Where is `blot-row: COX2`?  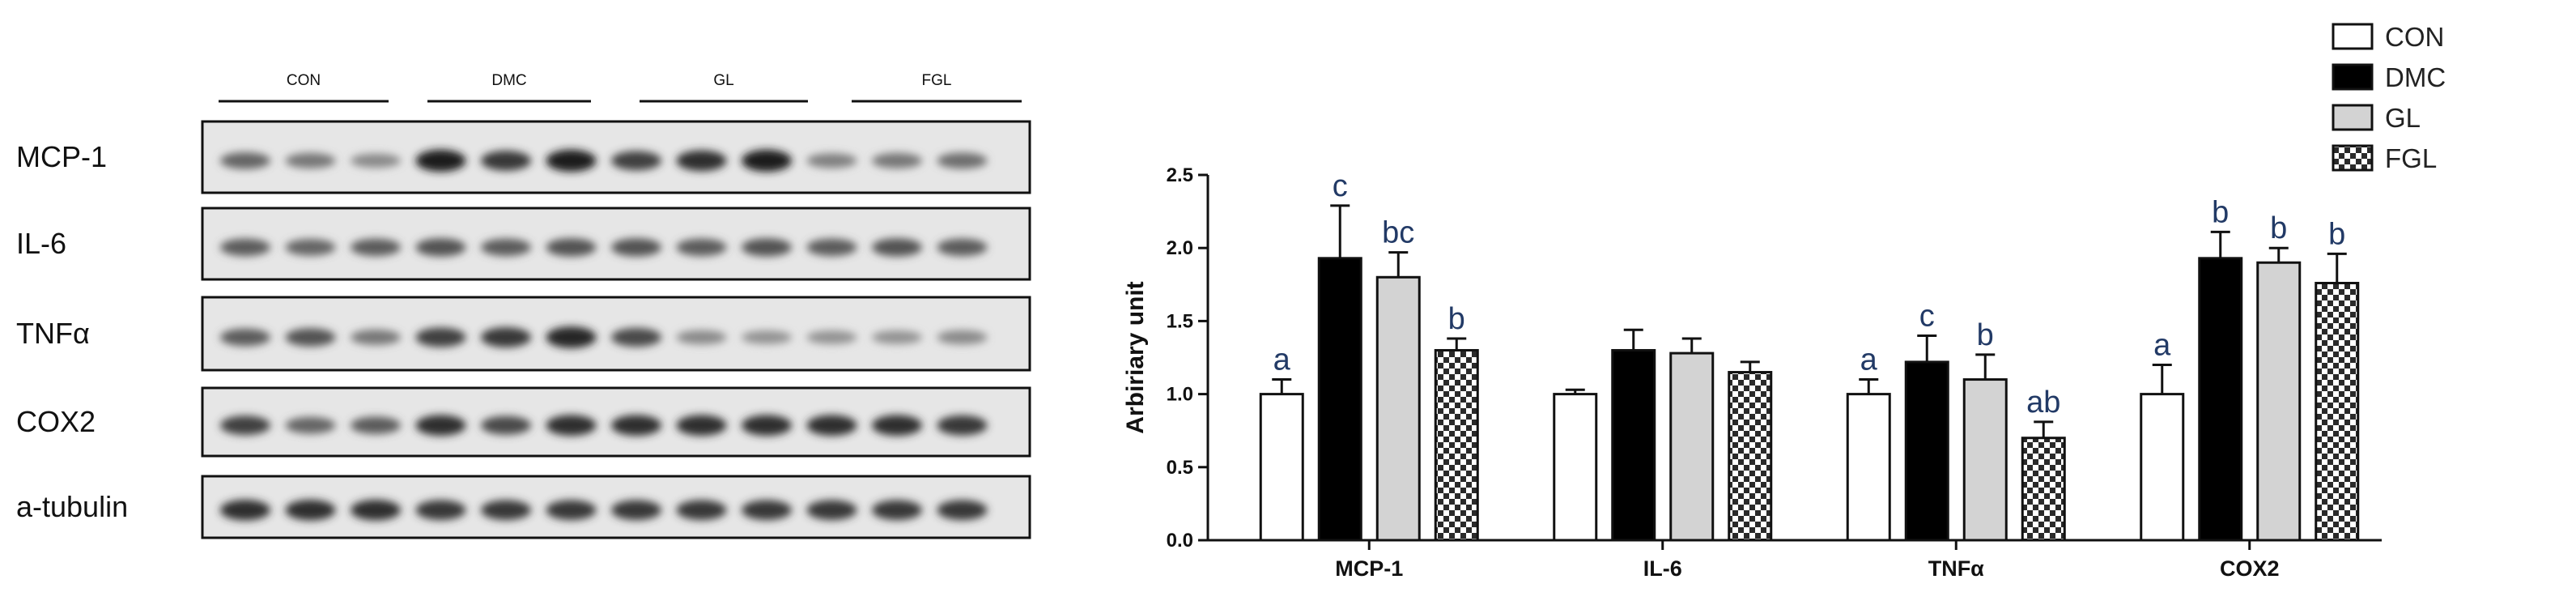 blot-row: COX2 is located at coordinates (523, 422).